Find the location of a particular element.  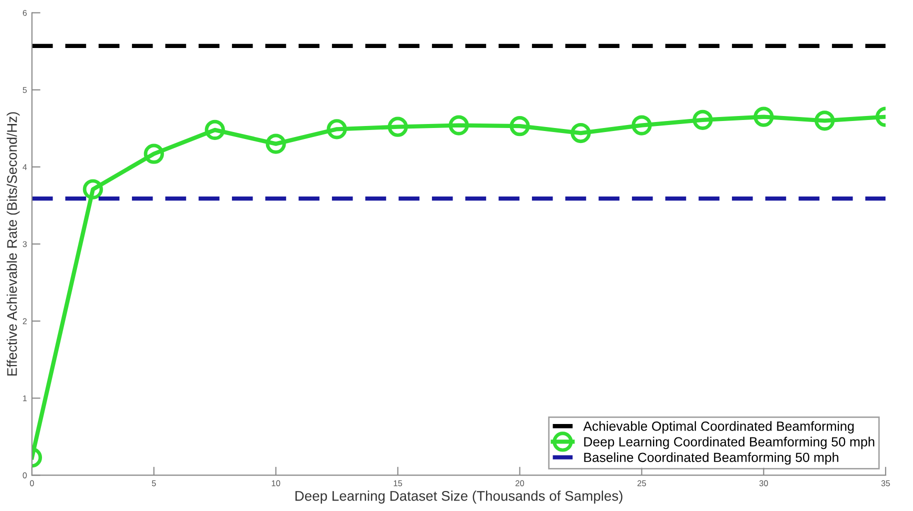

y-tick-label: 2 is located at coordinates (24, 321).